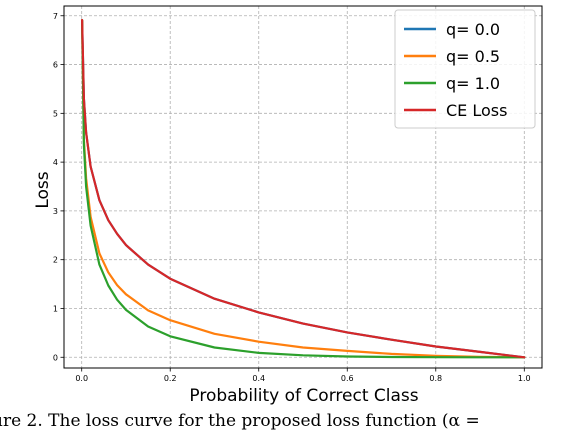 Image resolution: width=578 pixels, height=438 pixels. Describe the element at coordinates (55, 260) in the screenshot. I see `y-tick-label: 2` at that location.